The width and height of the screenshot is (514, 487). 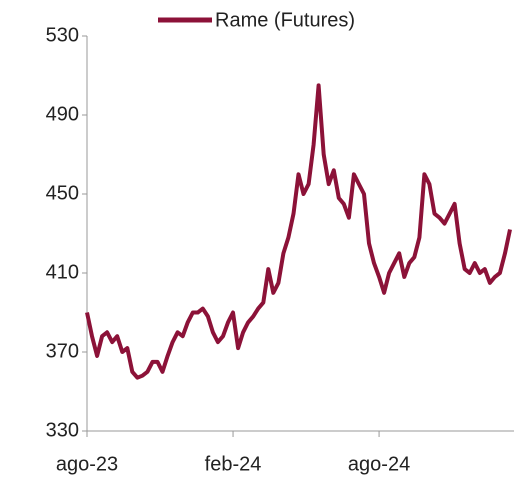 What do you see at coordinates (62, 193) in the screenshot?
I see `y-tick-label: 450` at bounding box center [62, 193].